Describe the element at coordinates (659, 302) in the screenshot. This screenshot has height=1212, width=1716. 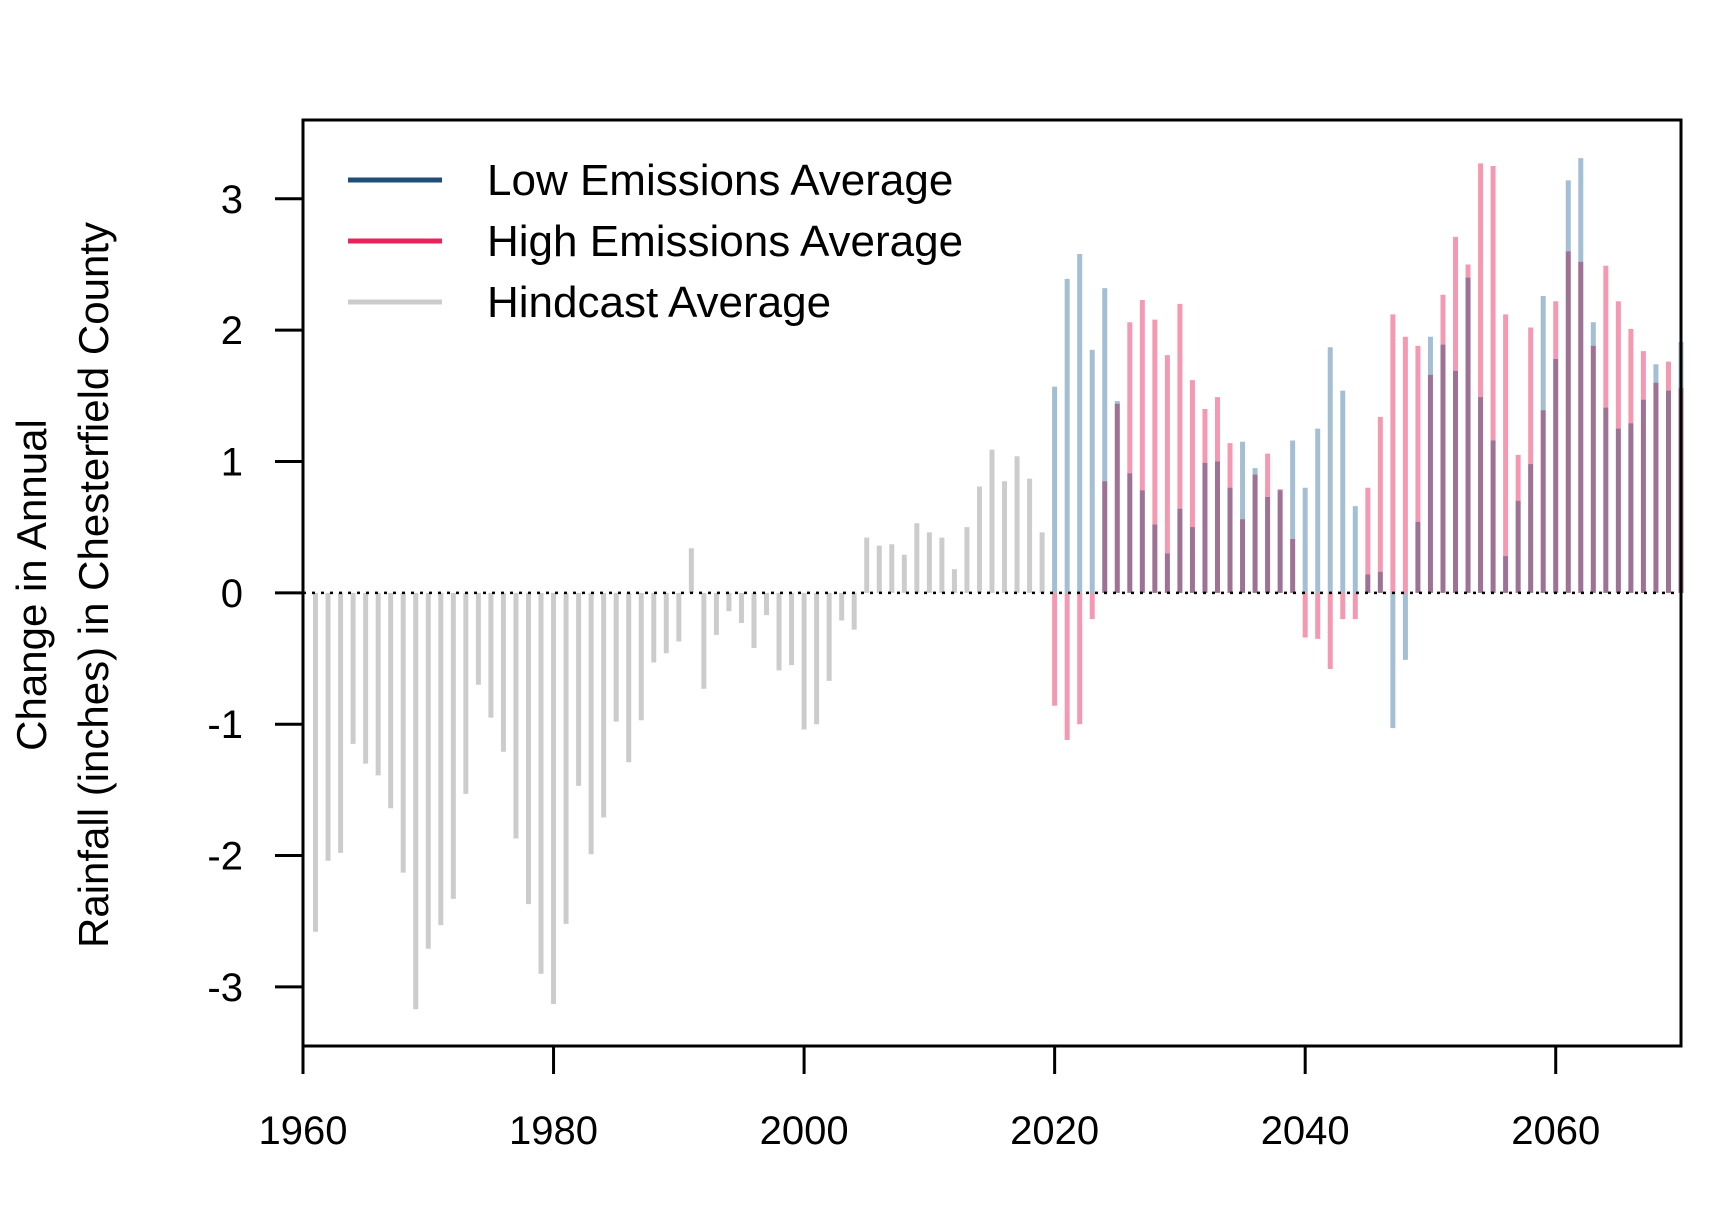
I see `legend-label-hindcast: Hindcast Average` at that location.